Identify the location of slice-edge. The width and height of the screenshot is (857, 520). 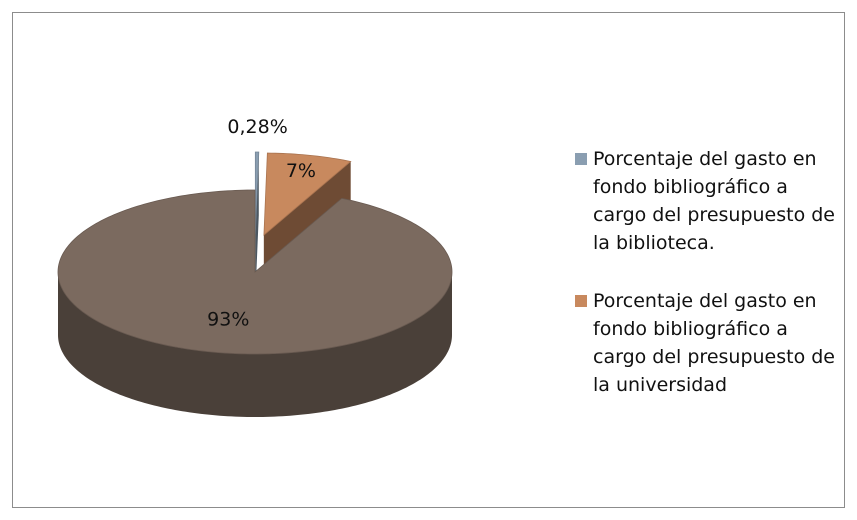
(257, 224).